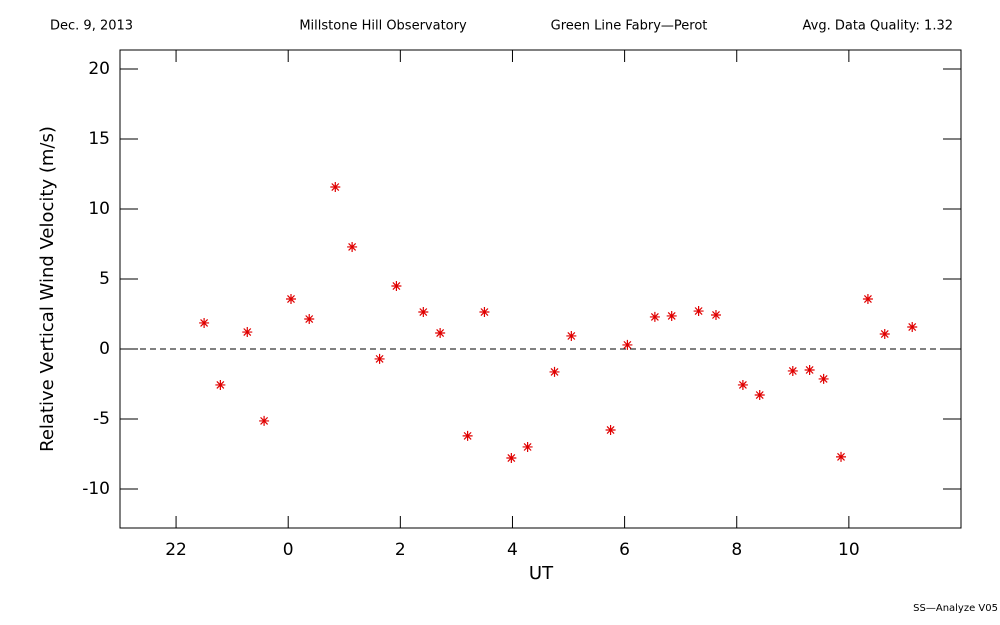  I want to click on x-tick-label: 8, so click(736, 550).